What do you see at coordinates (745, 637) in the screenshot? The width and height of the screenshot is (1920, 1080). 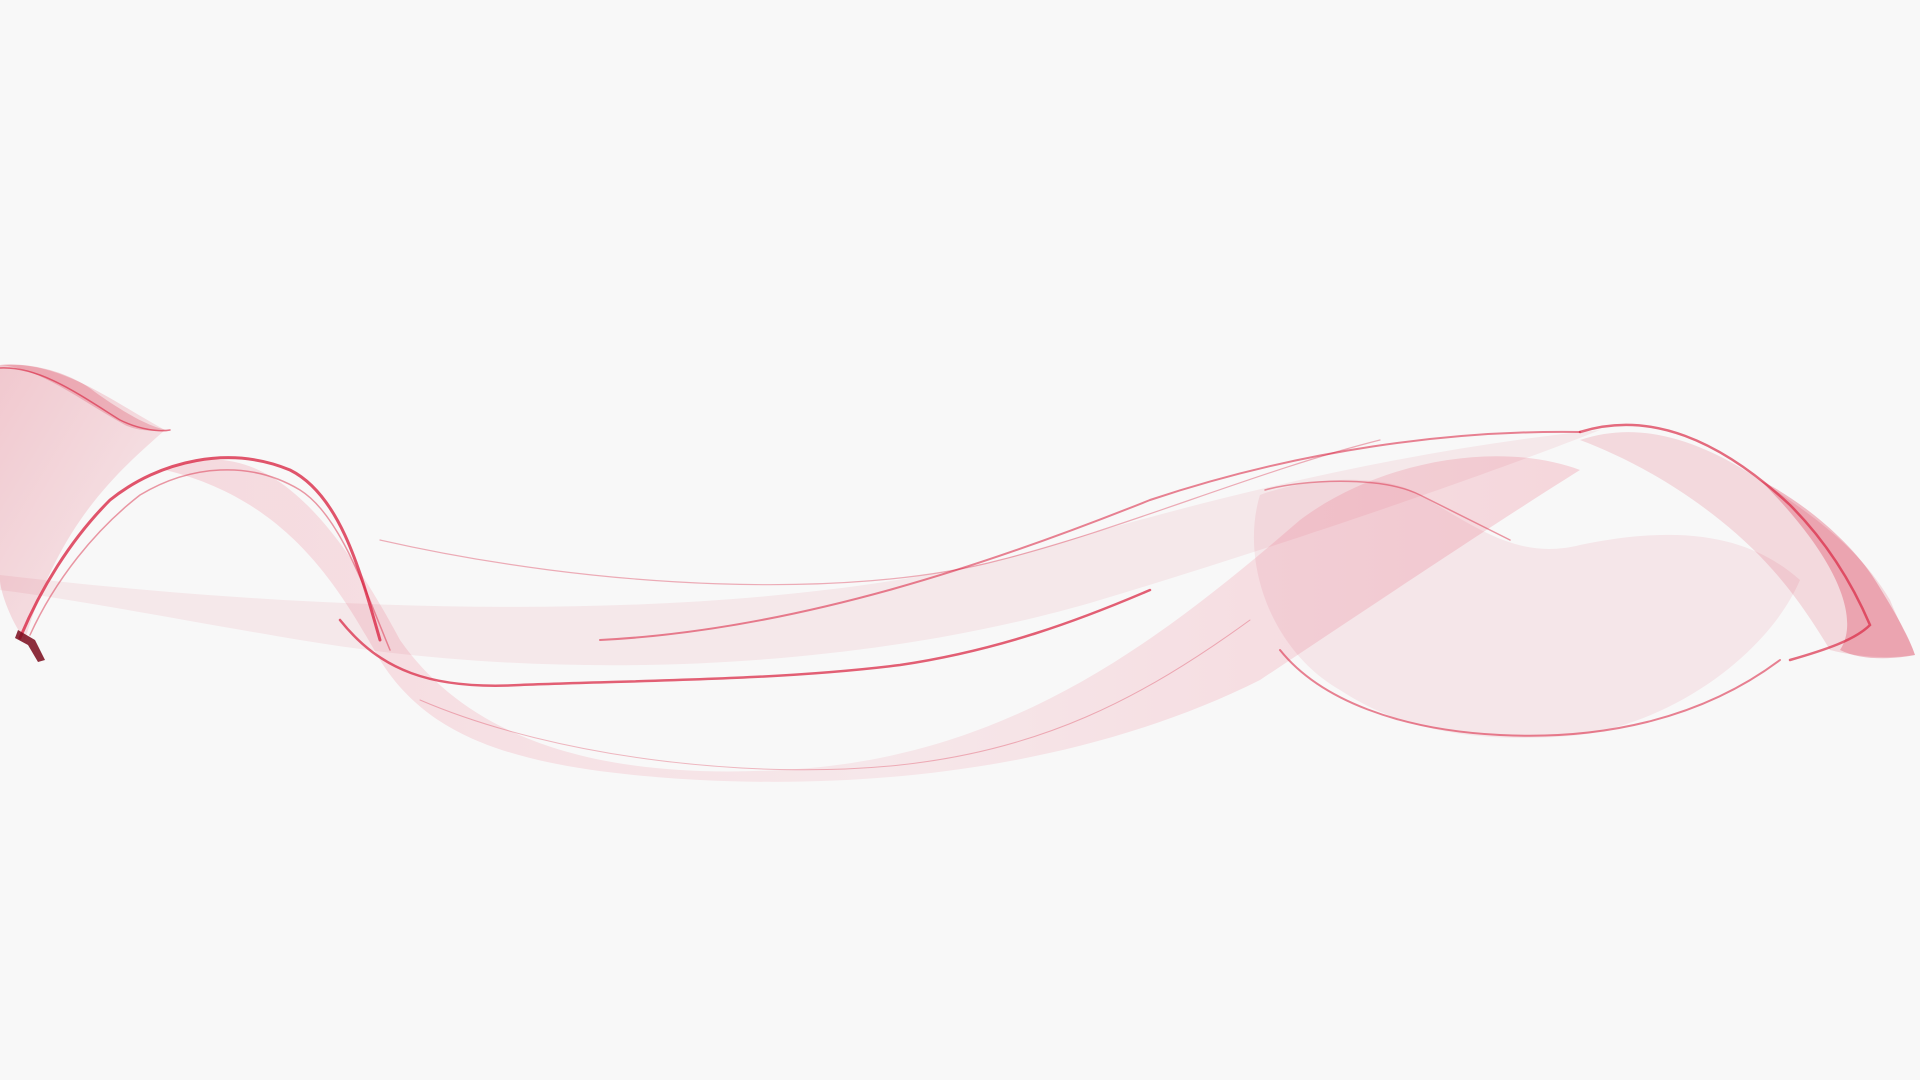 I see `ribbon-edge-lower-swoop` at bounding box center [745, 637].